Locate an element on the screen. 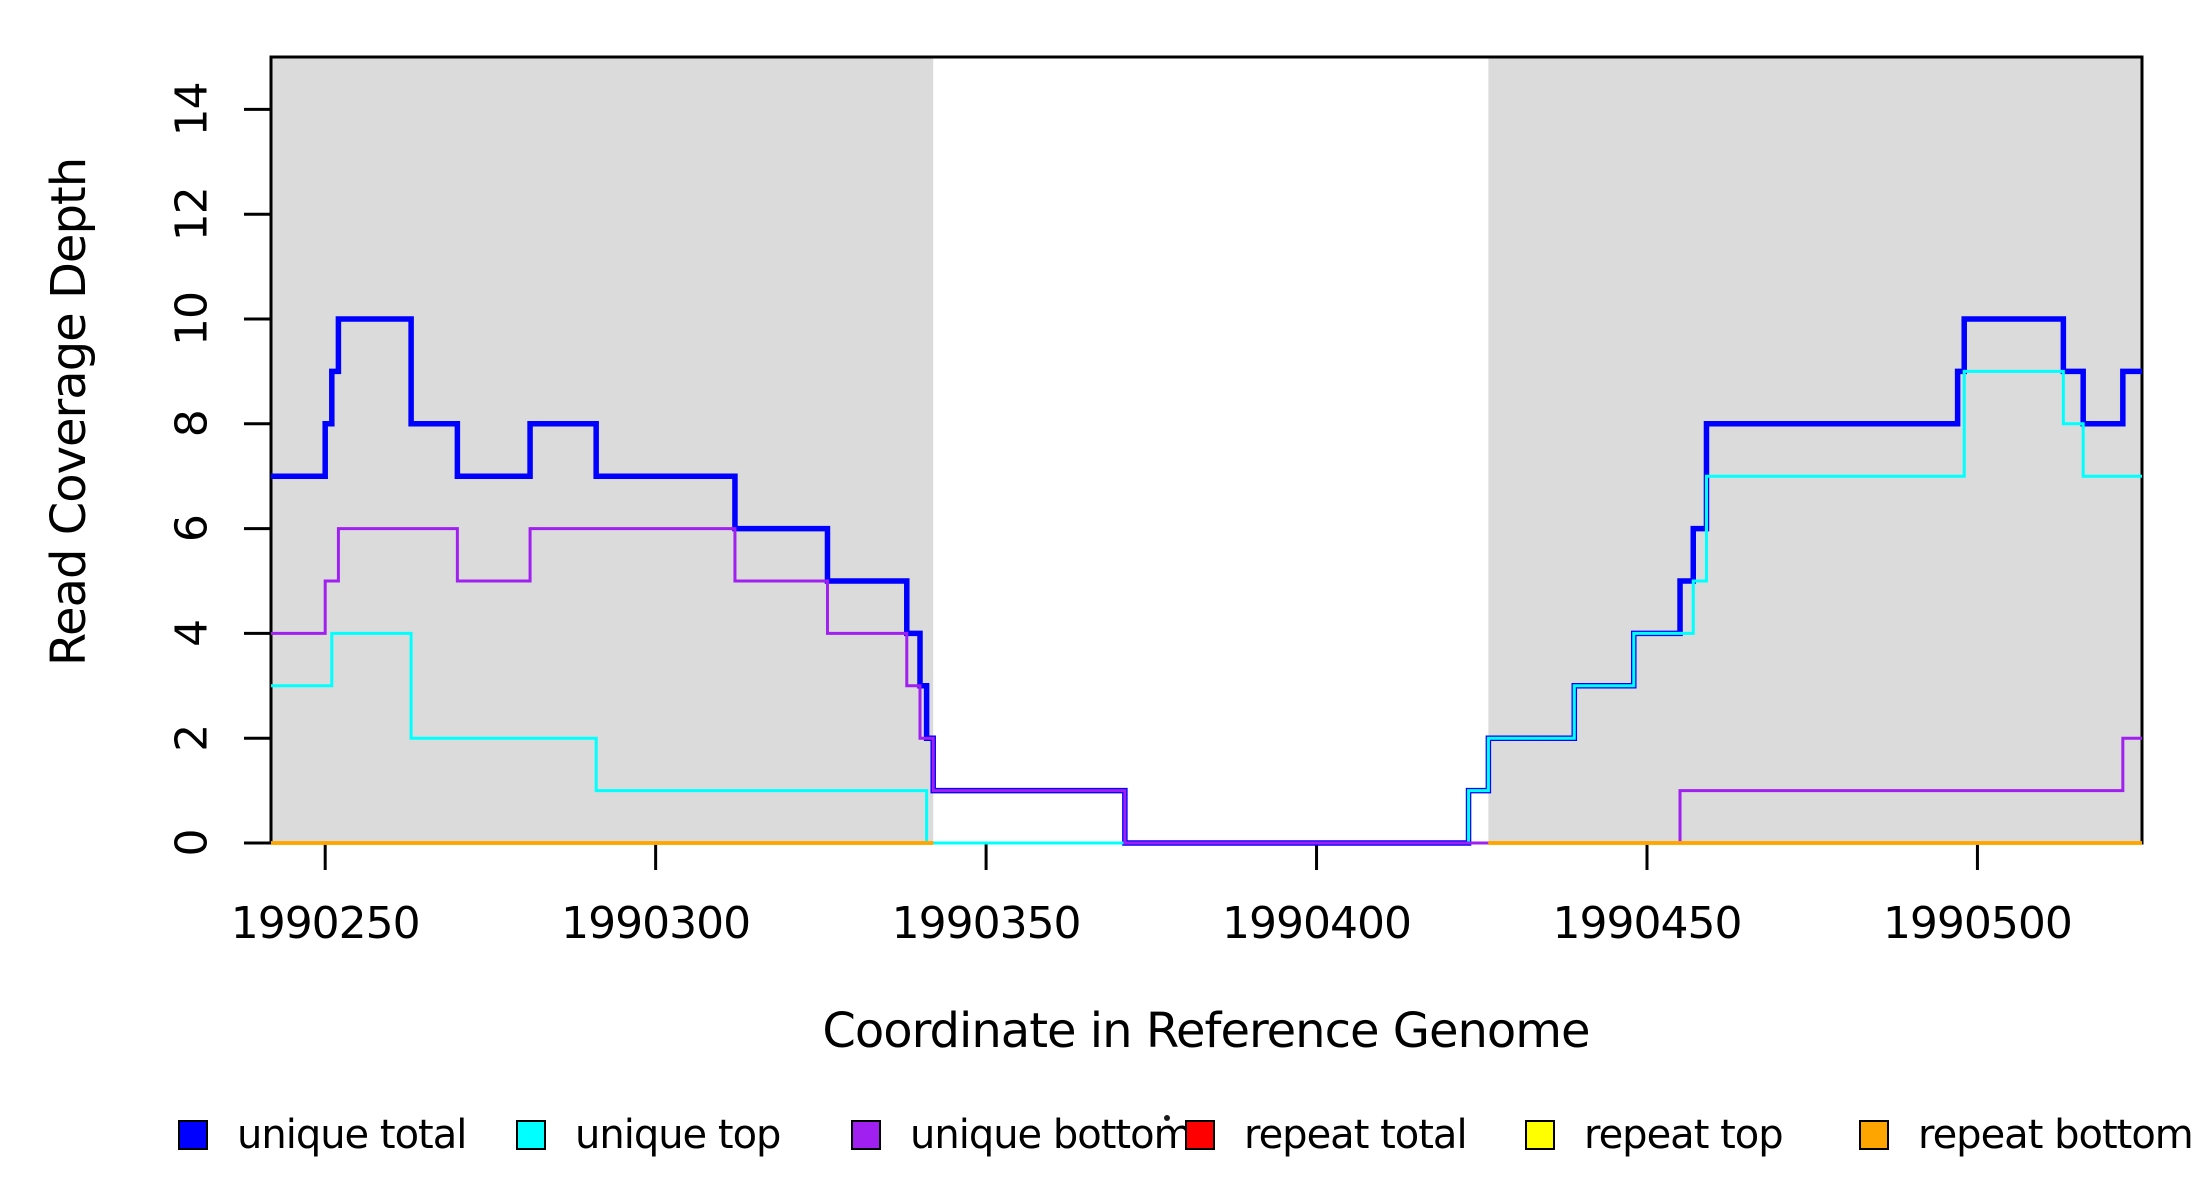 Image resolution: width=2200 pixels, height=1200 pixels. y-axis-title: Read Coverage Depth is located at coordinates (69, 412).